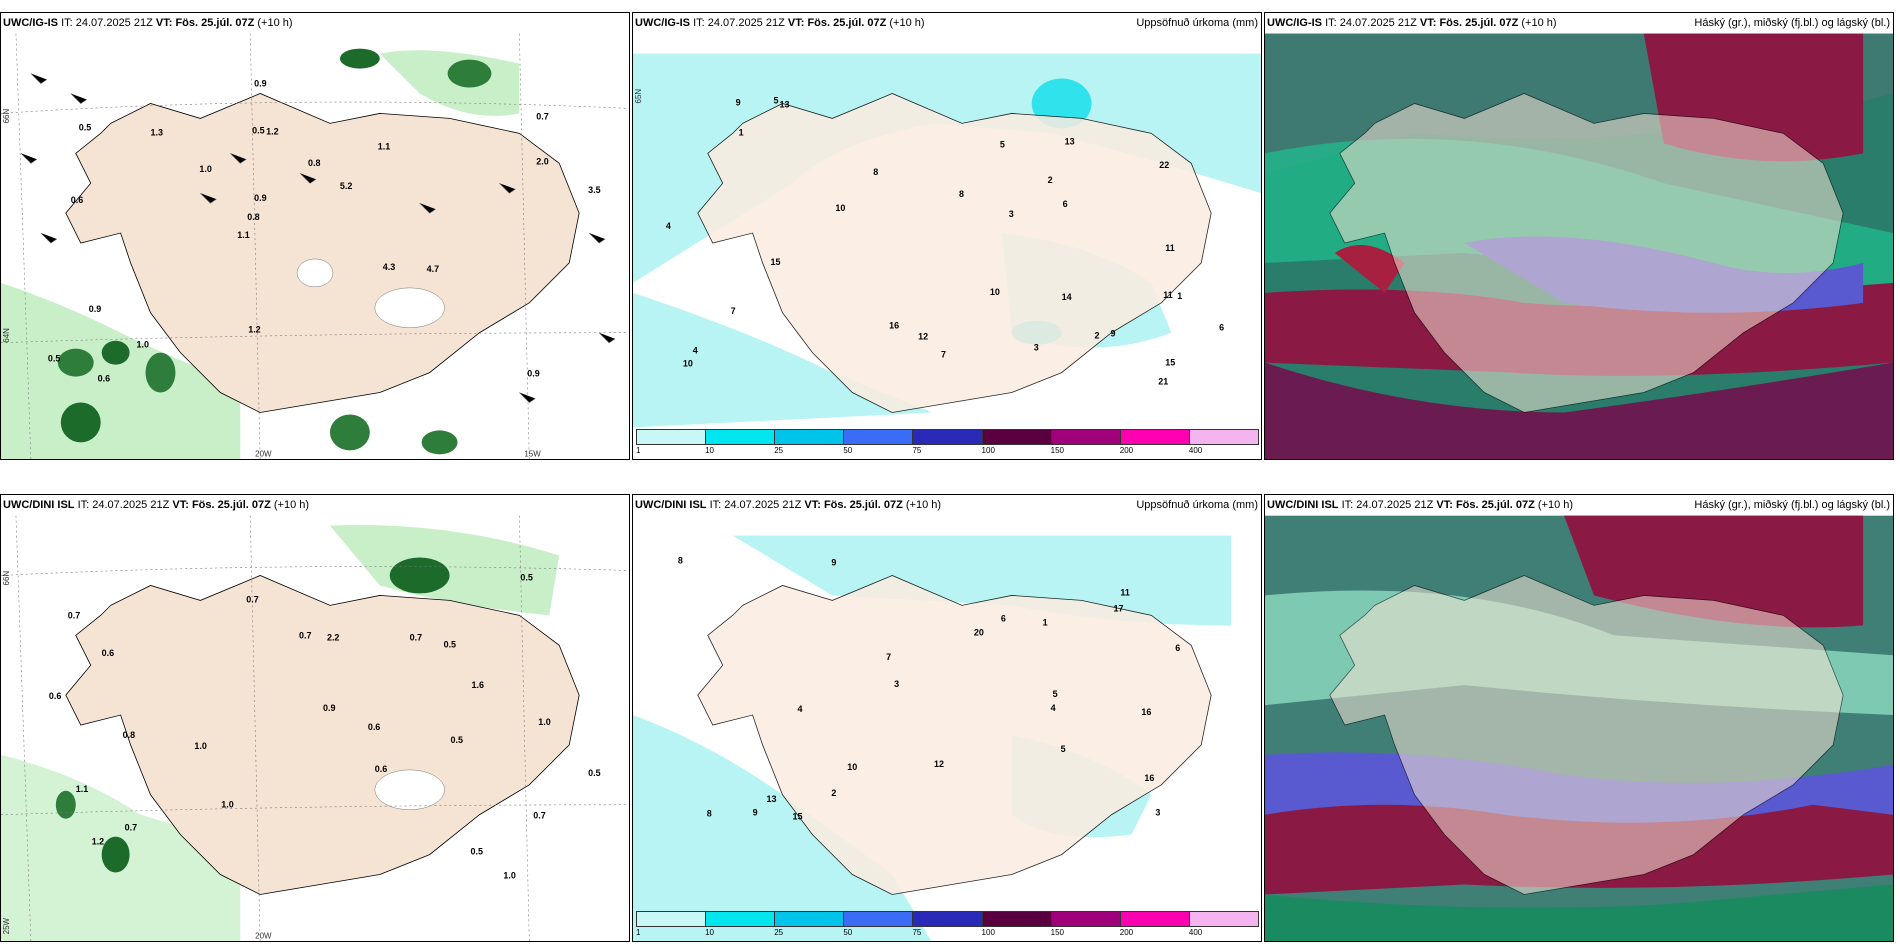  I want to click on wind-barbs, so click(318, 238).